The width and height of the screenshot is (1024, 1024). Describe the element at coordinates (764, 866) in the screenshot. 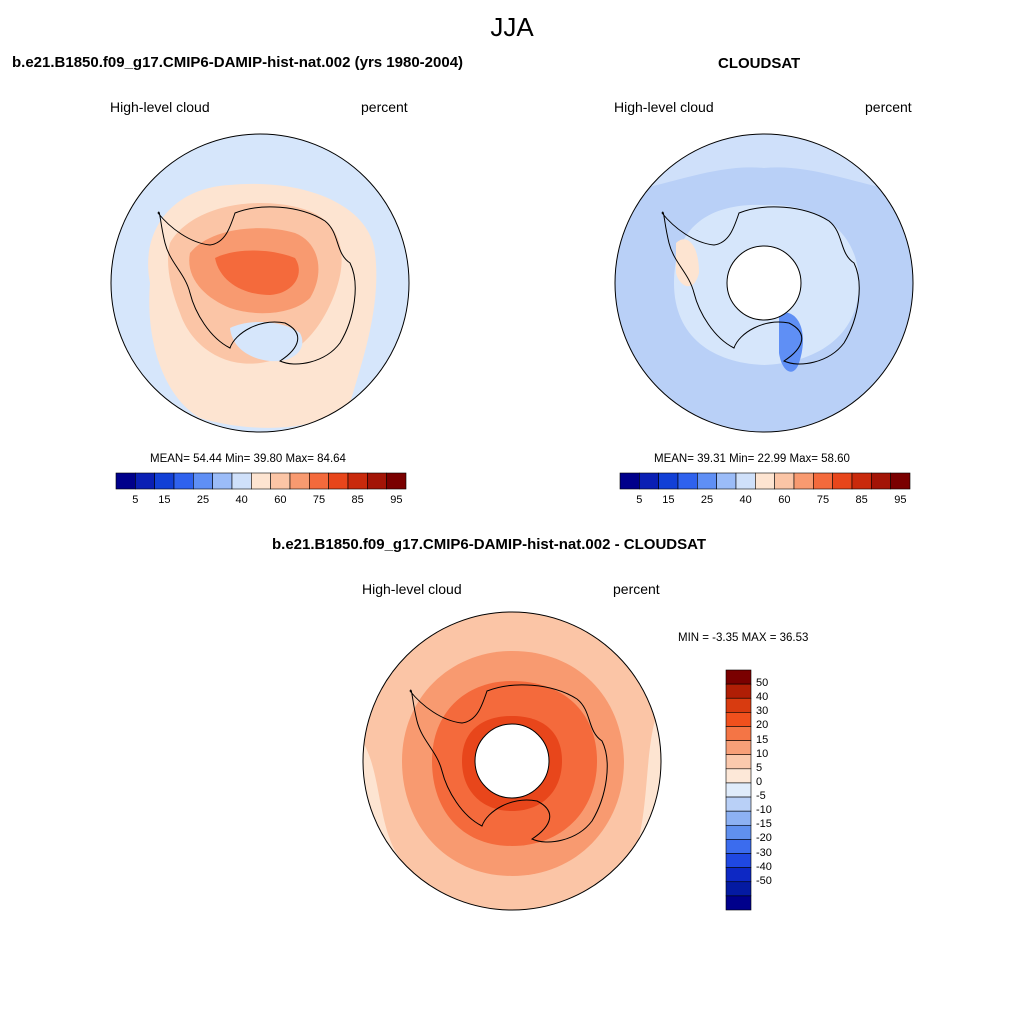

I see `colorbar-tick-label: -40` at that location.